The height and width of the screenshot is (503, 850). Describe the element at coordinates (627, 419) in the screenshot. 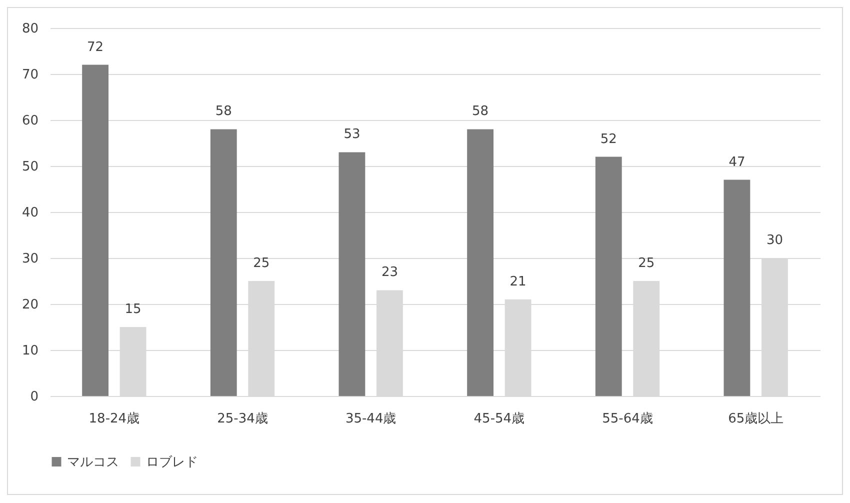

I see `x-tick-label: 55-64歳` at that location.